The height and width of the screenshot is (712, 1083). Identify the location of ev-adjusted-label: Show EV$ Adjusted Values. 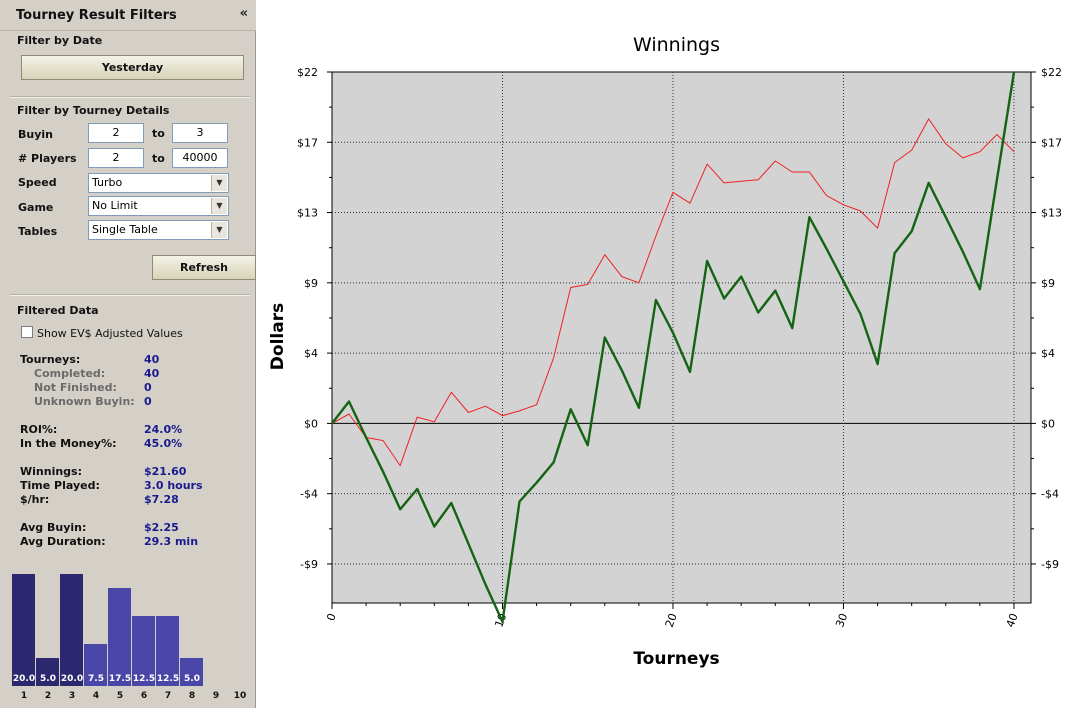
(110, 333).